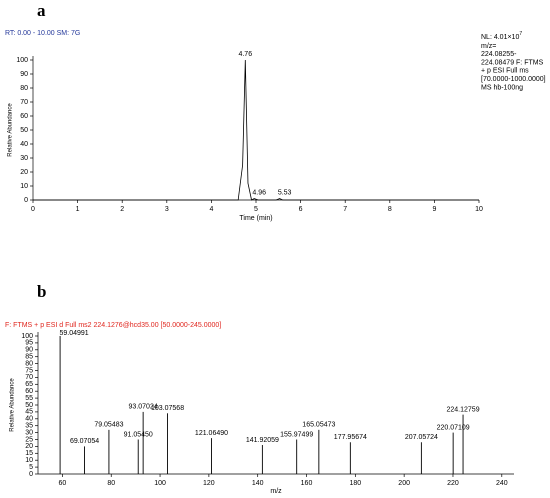 This screenshot has width=550, height=498. What do you see at coordinates (29, 370) in the screenshot?
I see `y-tick-label: 75` at bounding box center [29, 370].